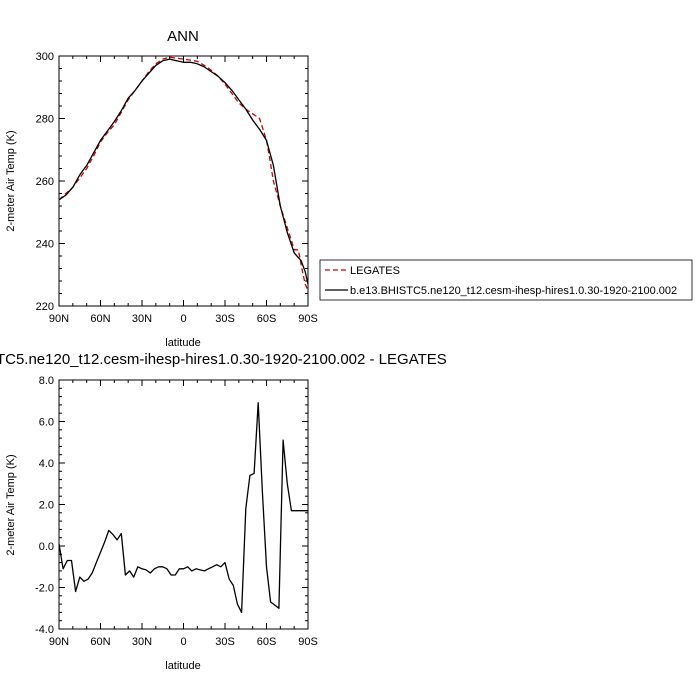 The image size is (700, 700). Describe the element at coordinates (142, 319) in the screenshot. I see `top-x-tick-label: 30N` at that location.